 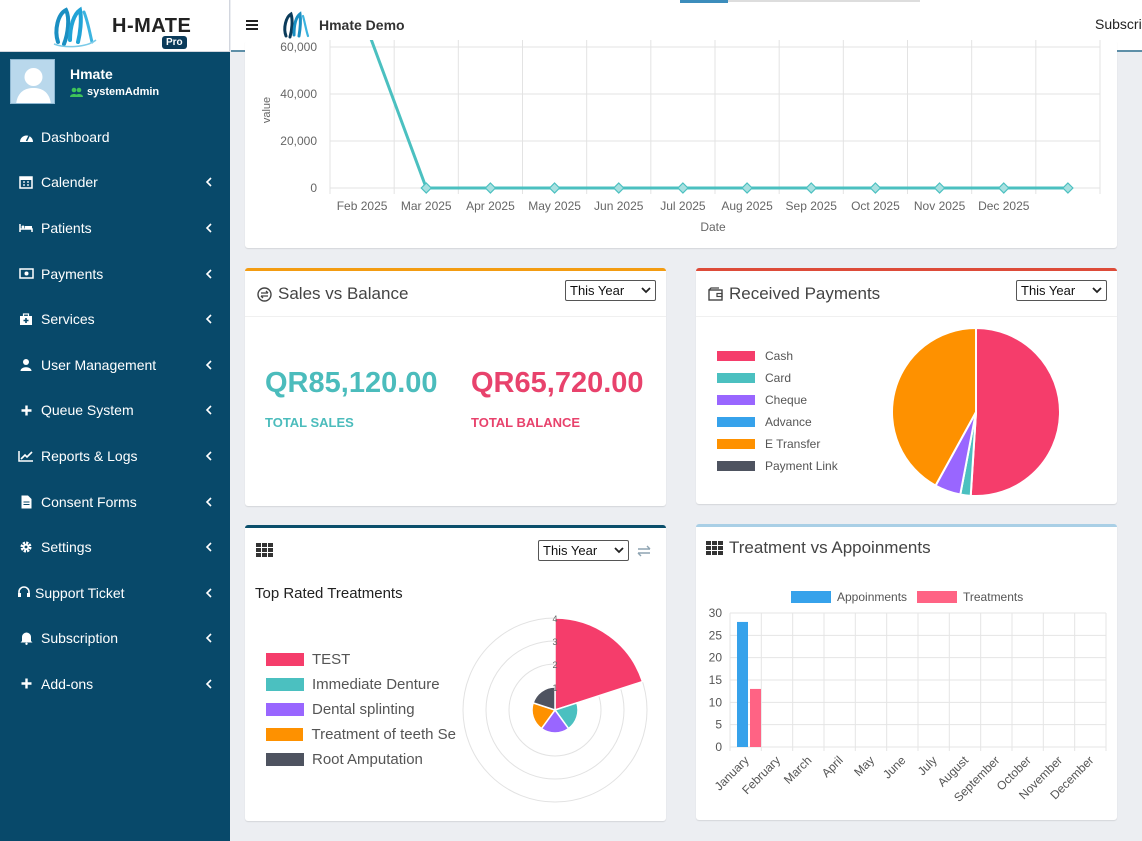 I want to click on legend-item: Payment Link, so click(x=777, y=466).